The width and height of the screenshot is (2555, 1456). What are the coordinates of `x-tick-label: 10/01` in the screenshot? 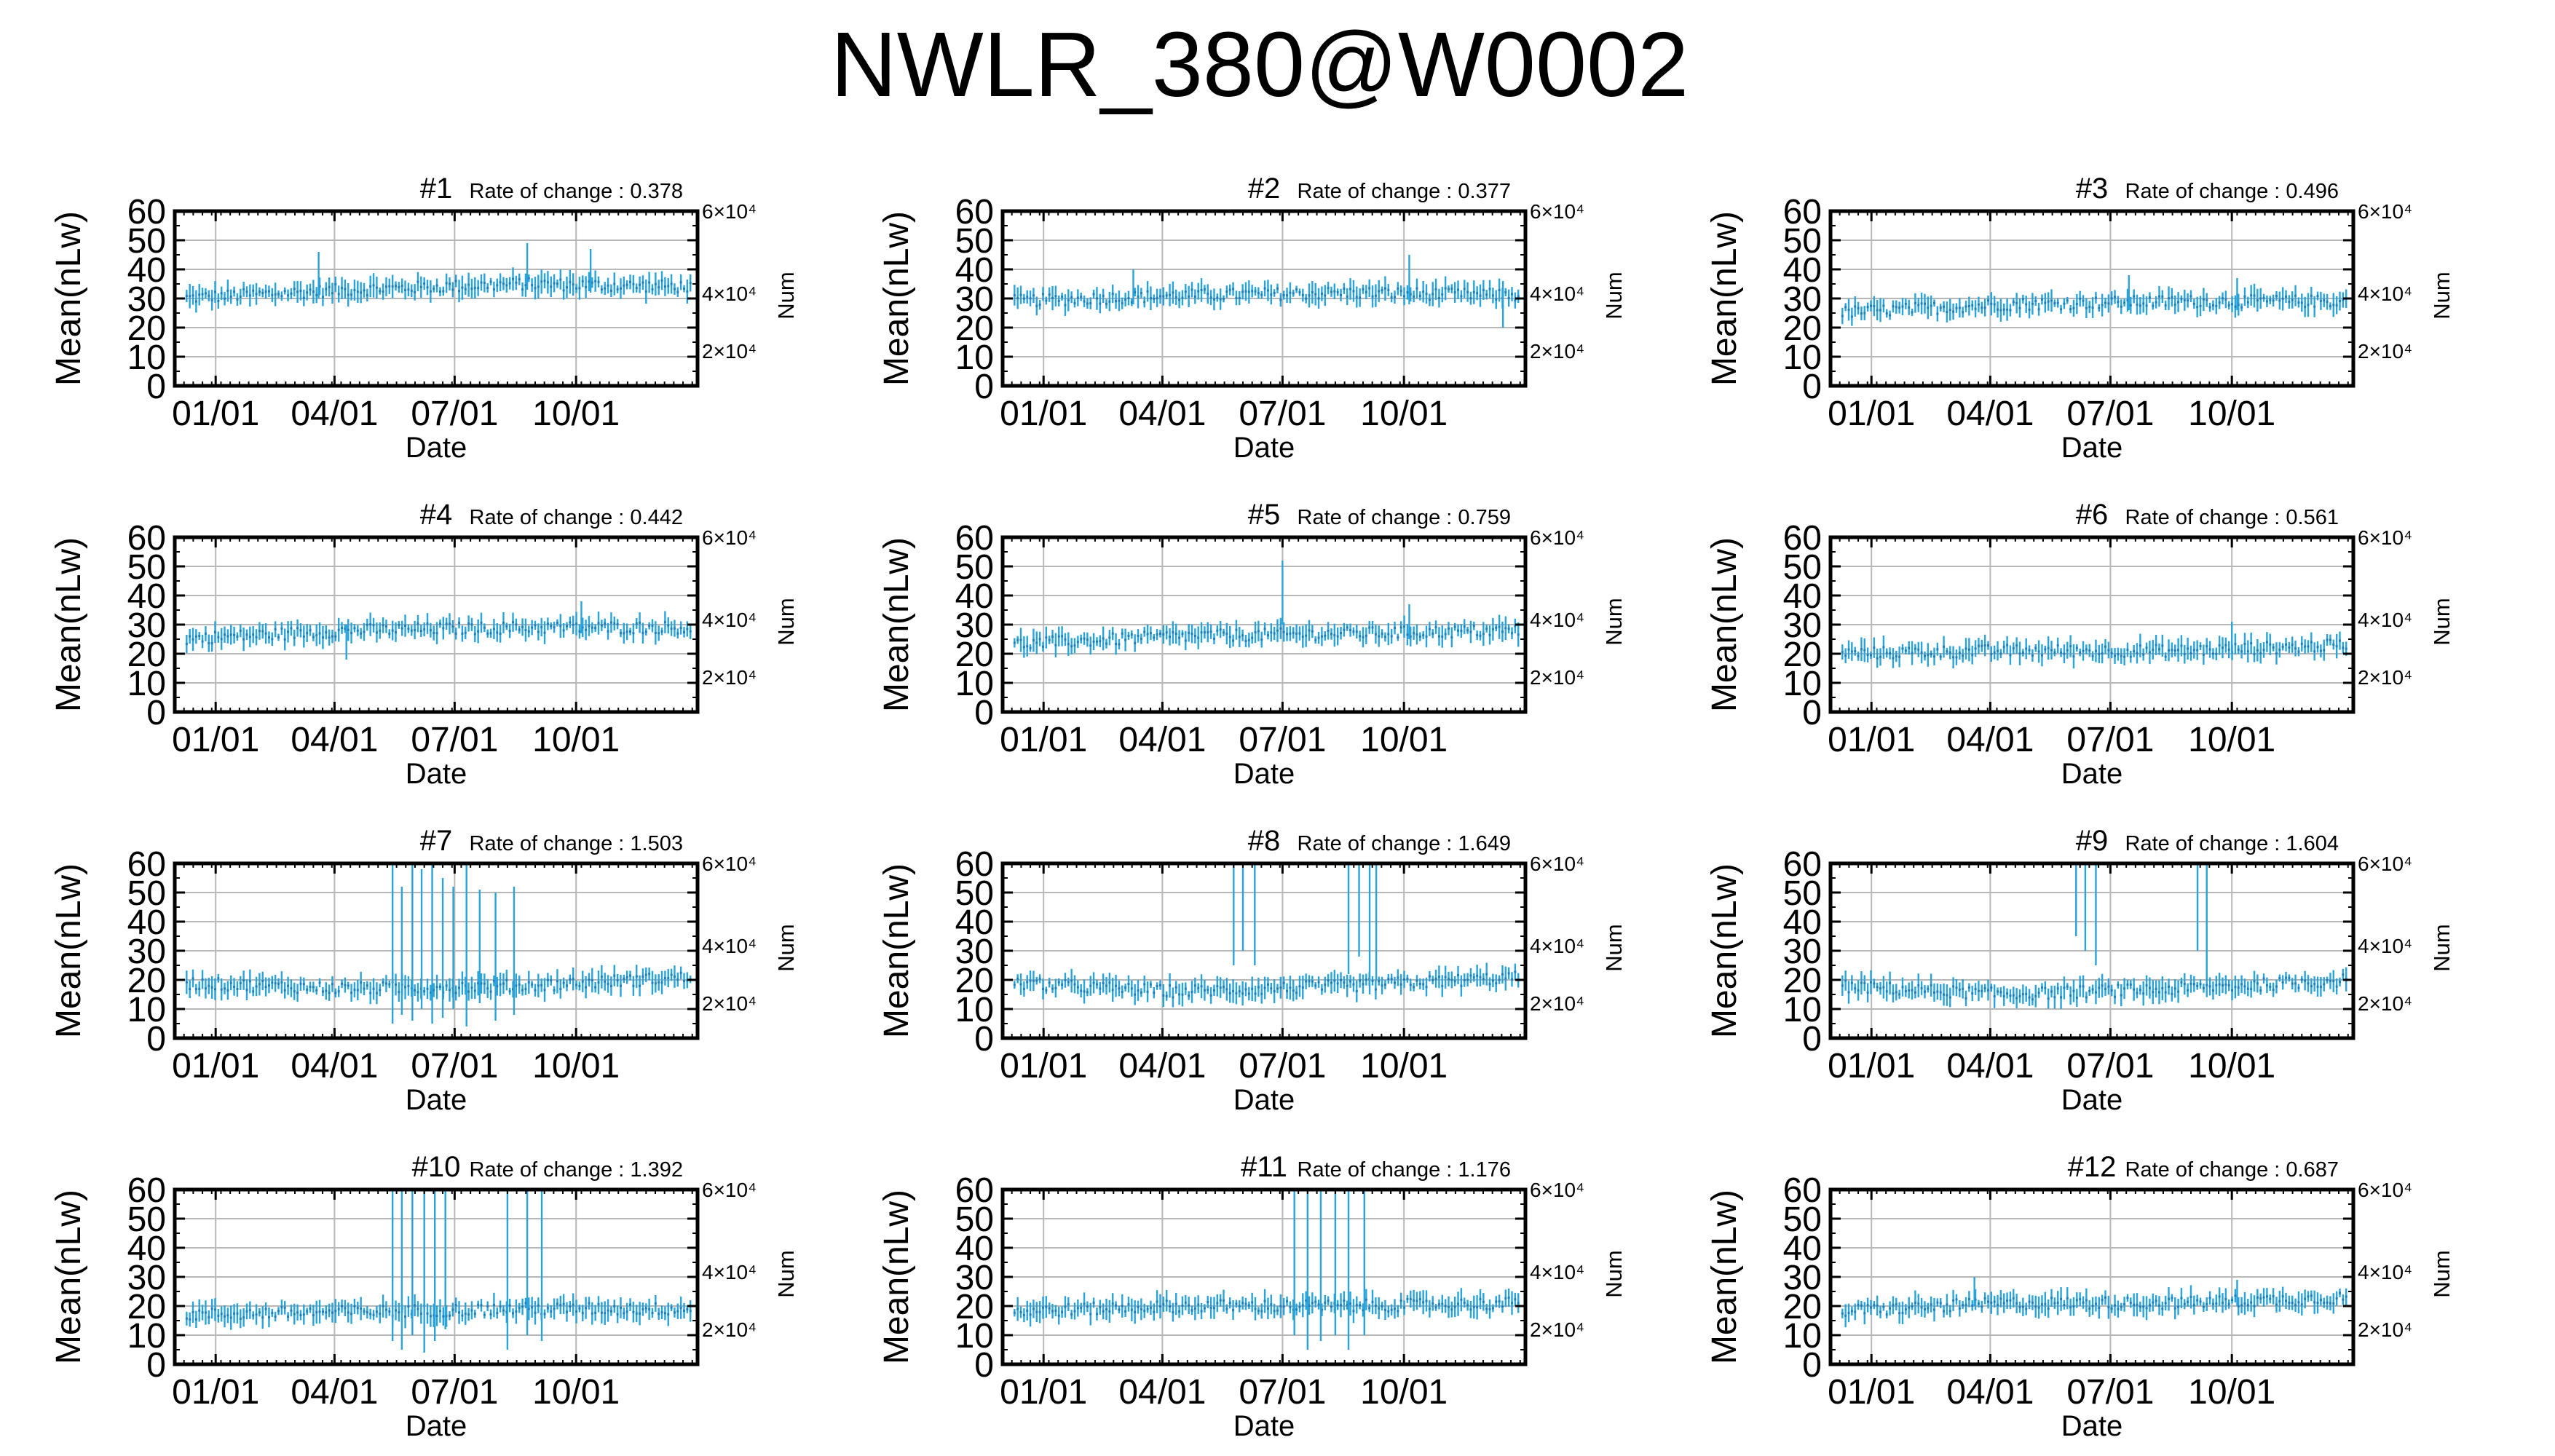 It's located at (576, 414).